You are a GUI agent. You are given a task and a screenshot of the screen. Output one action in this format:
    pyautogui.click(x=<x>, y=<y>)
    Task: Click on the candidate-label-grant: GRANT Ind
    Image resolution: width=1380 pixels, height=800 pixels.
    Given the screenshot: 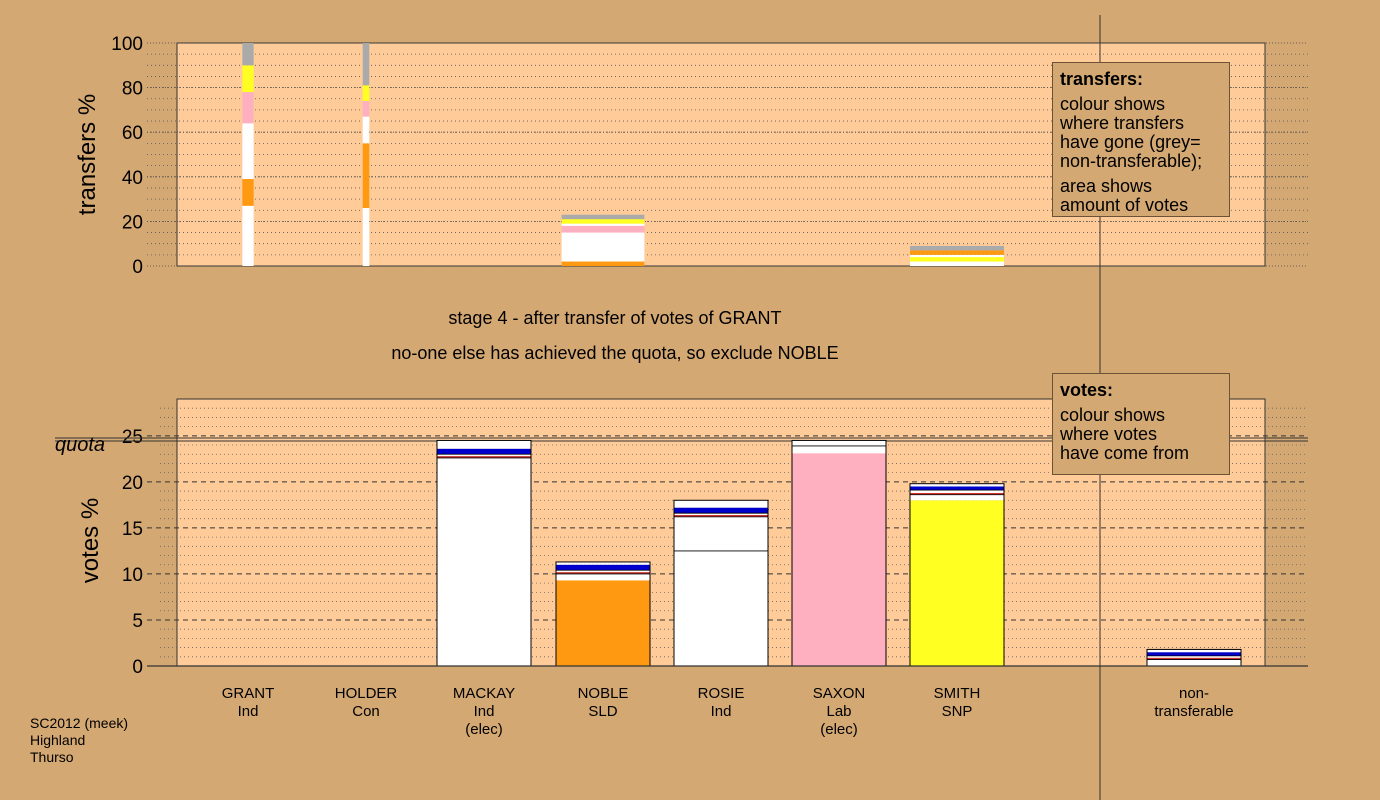 What is the action you would take?
    pyautogui.click(x=248, y=703)
    